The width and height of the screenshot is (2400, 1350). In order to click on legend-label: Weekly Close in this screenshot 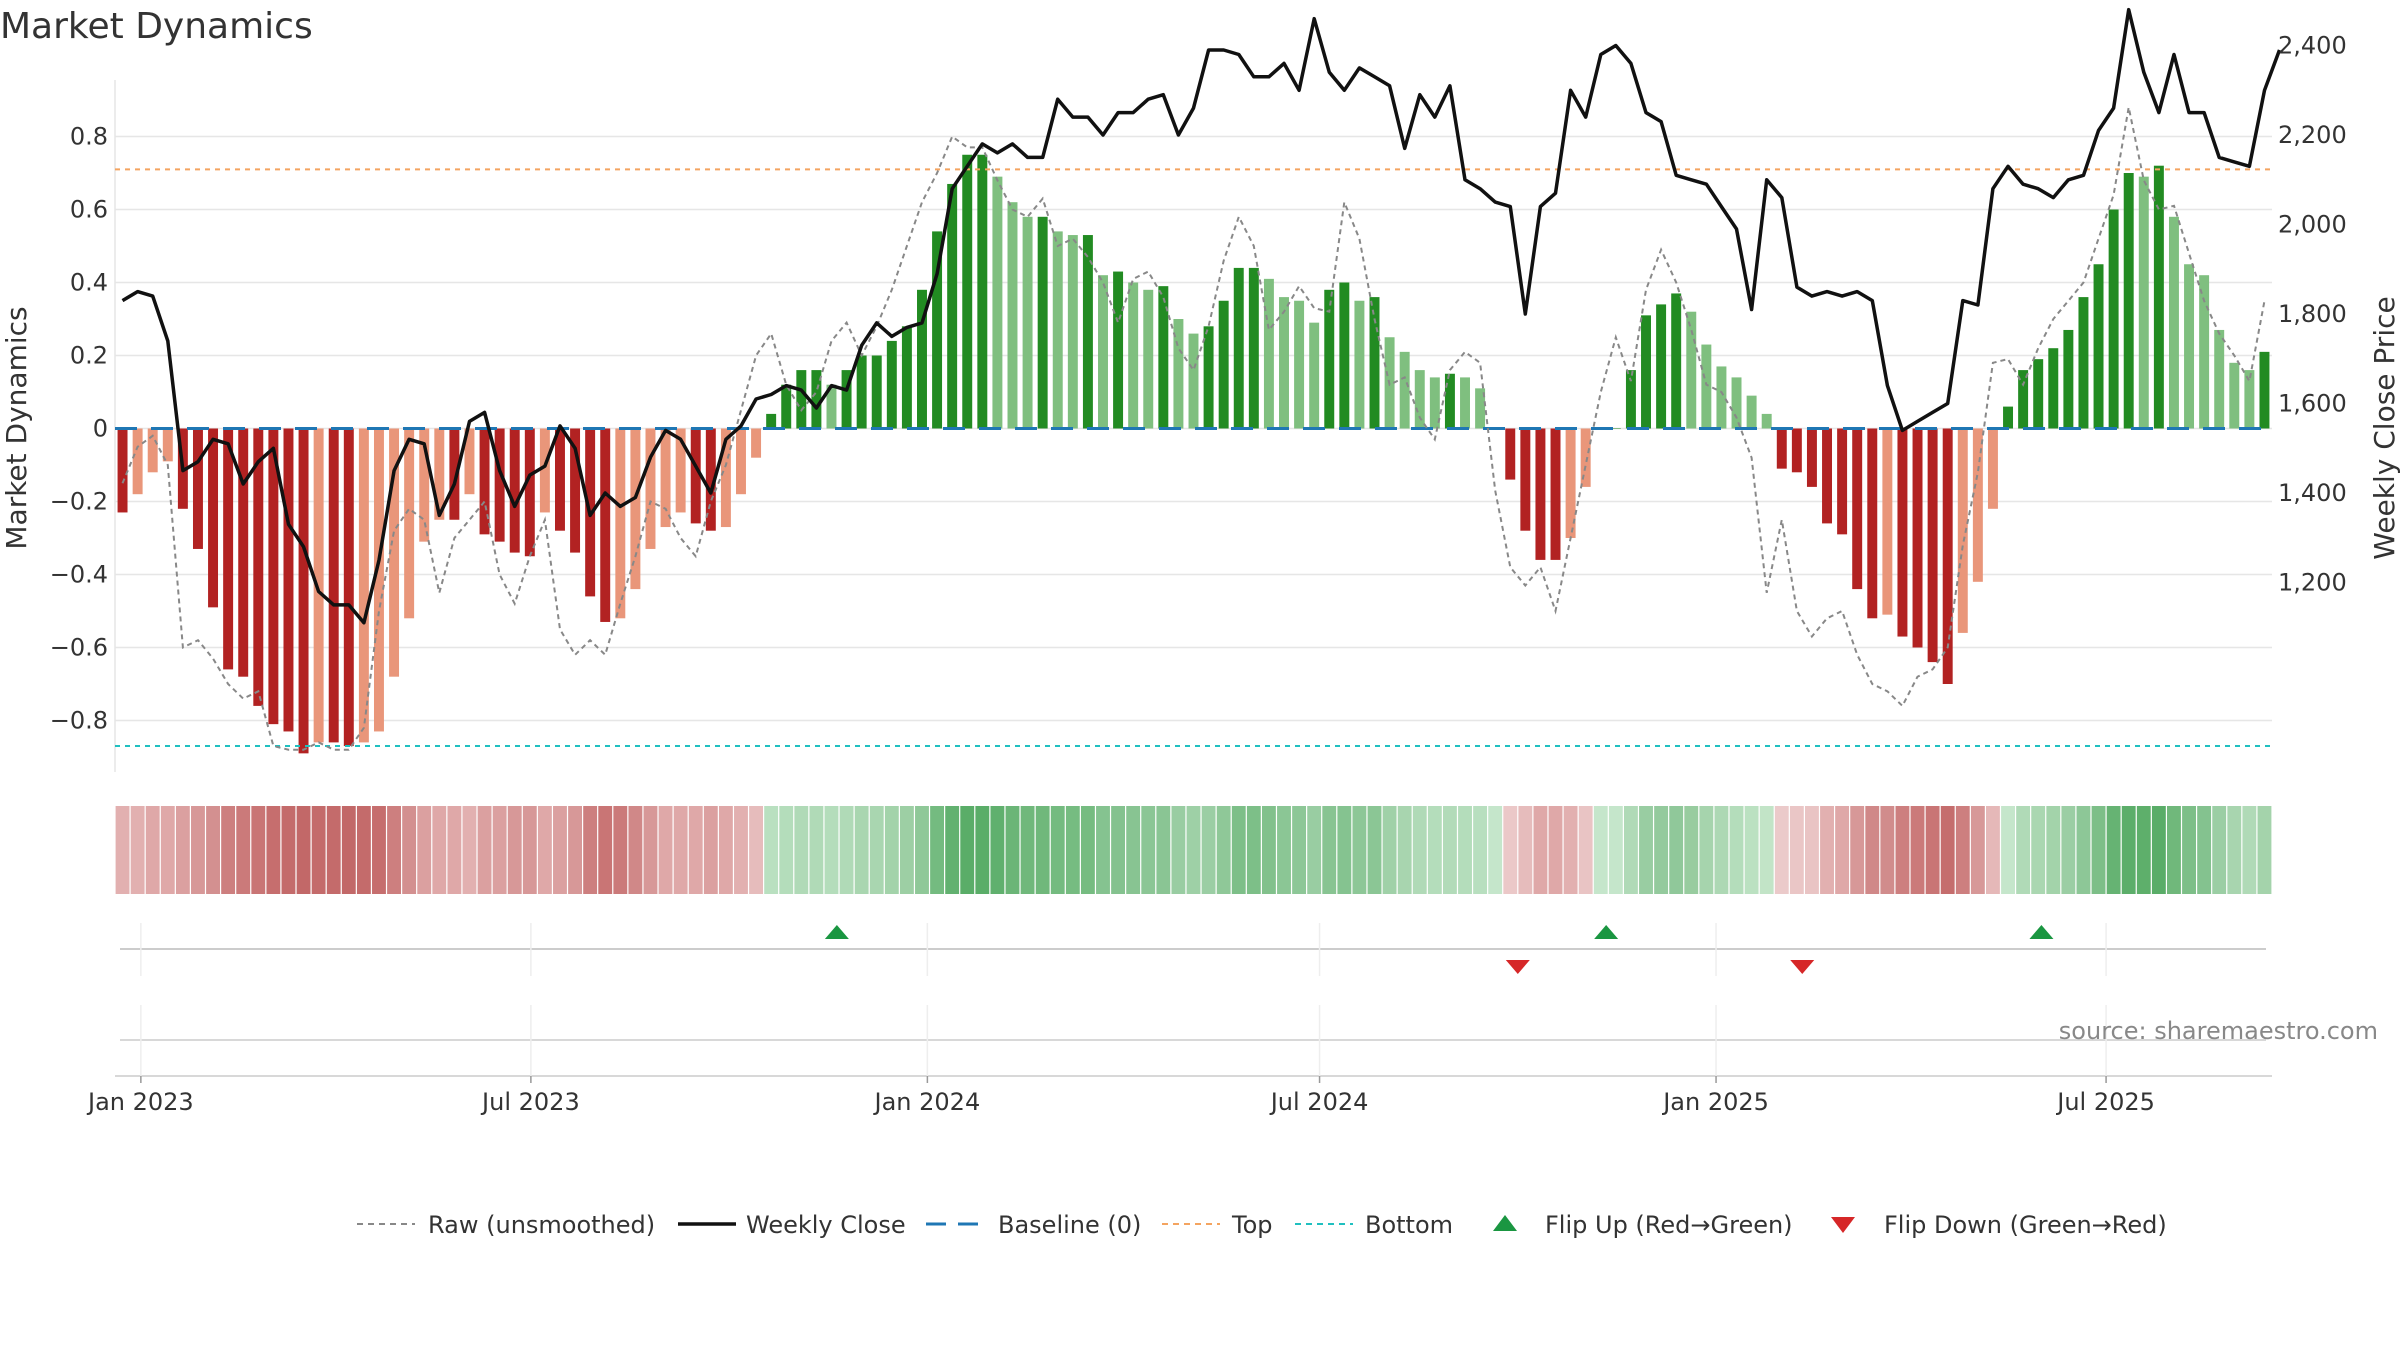, I will do `click(826, 1225)`.